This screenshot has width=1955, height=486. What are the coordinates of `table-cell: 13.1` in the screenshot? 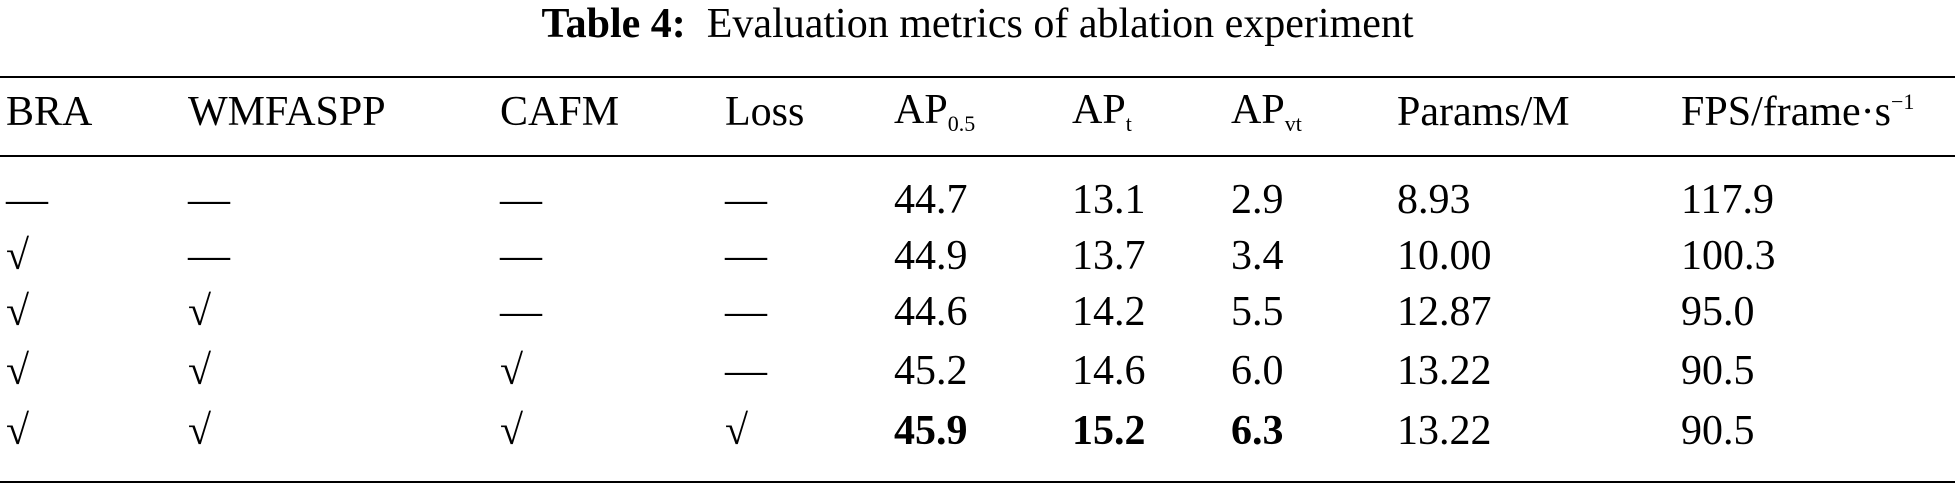 It's located at (1109, 200).